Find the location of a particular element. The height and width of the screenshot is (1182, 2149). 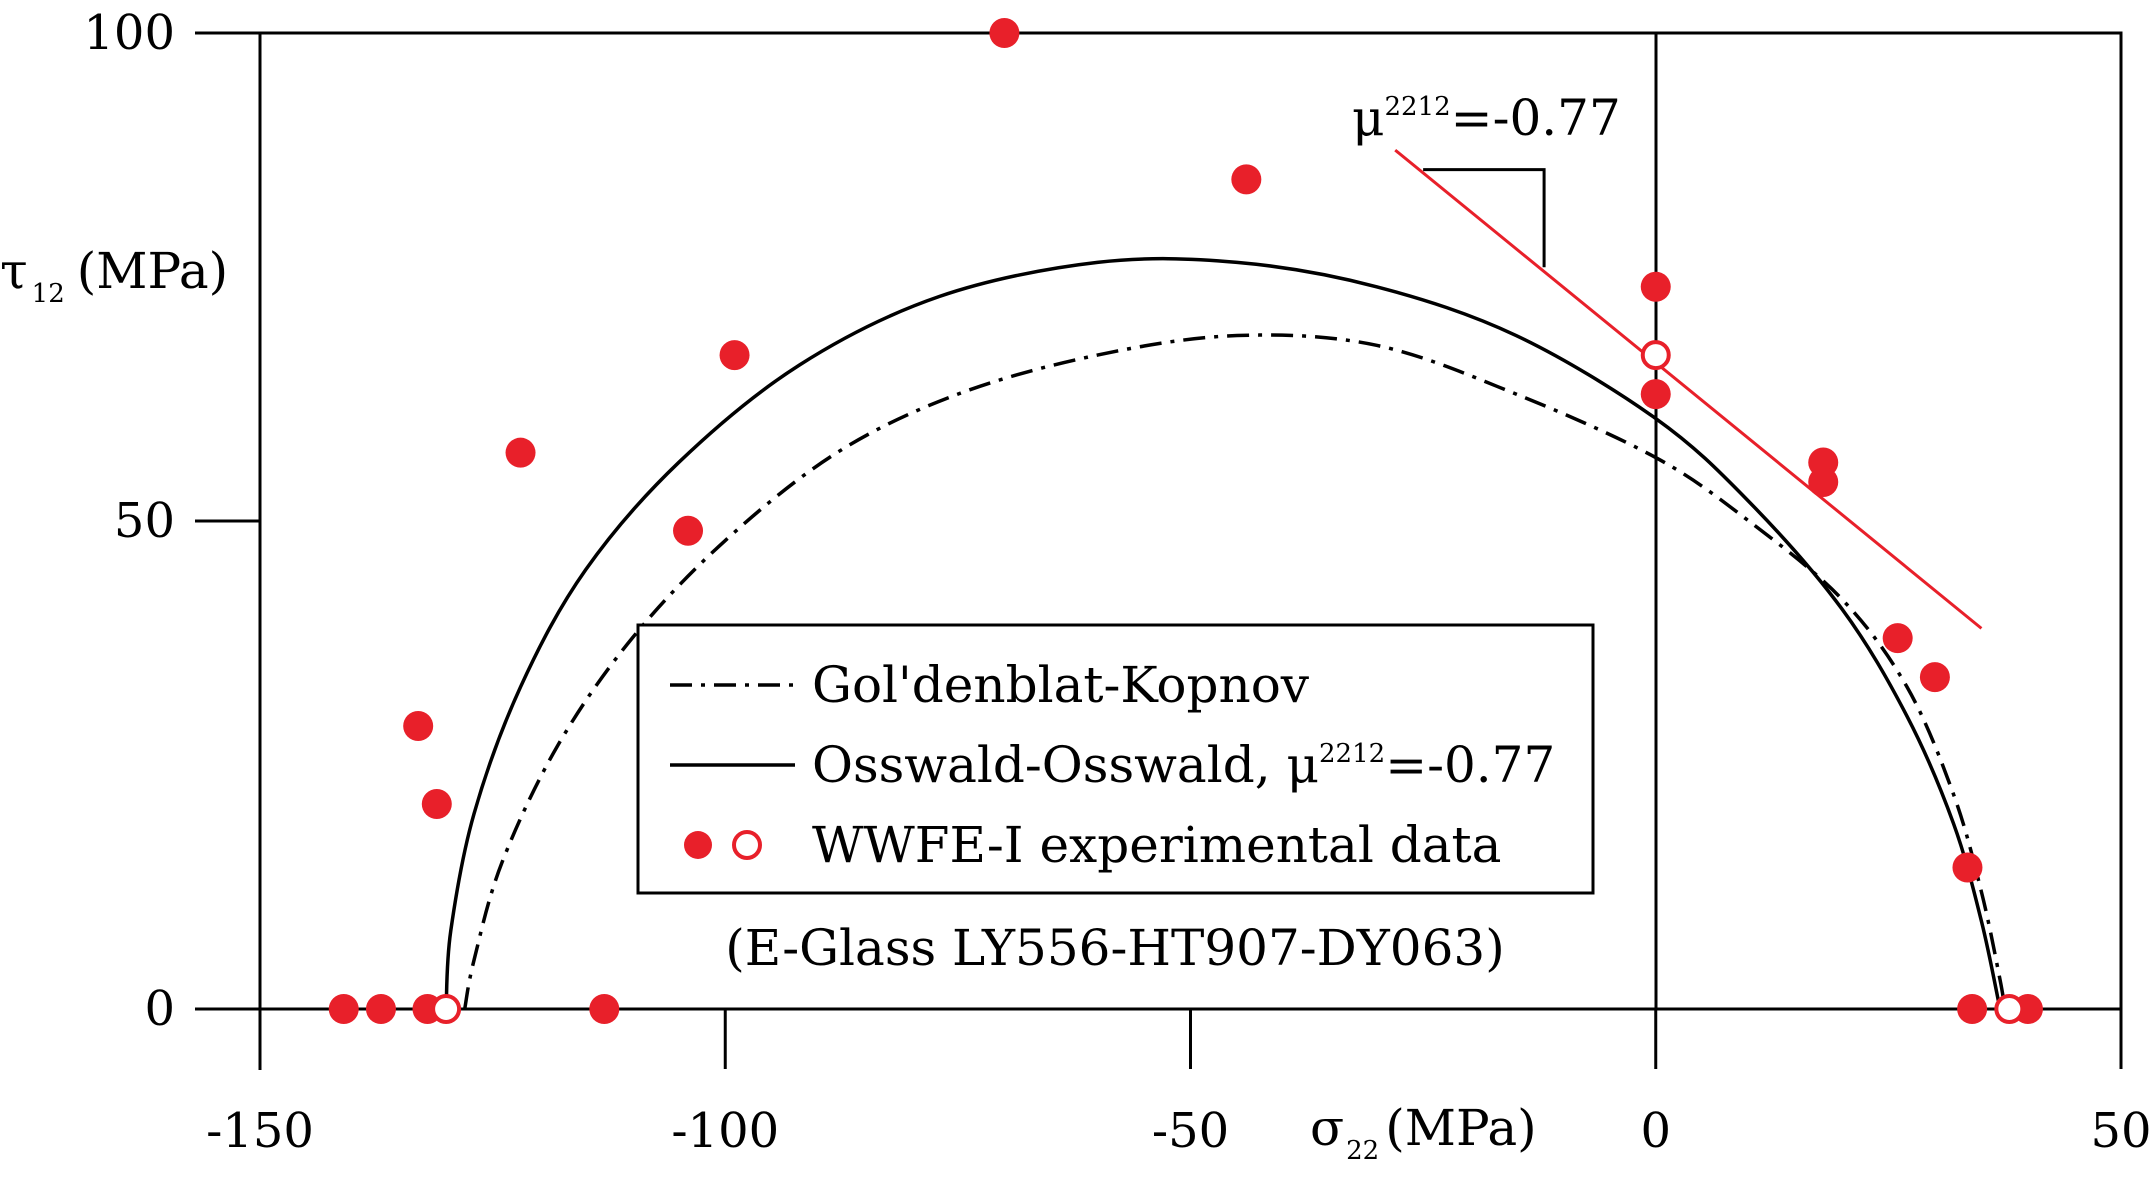

y-tick-label-1: 50 is located at coordinates (144, 521).